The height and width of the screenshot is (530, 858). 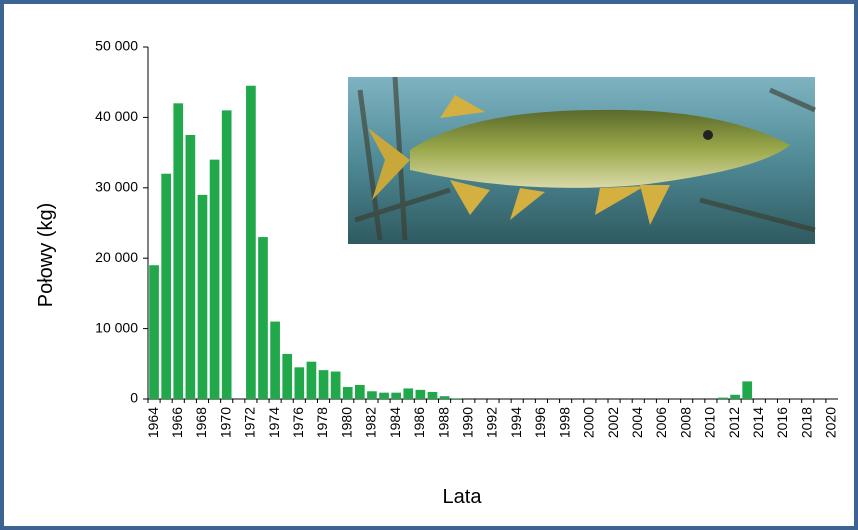 I want to click on x-tick-label: 1978, so click(x=322, y=422).